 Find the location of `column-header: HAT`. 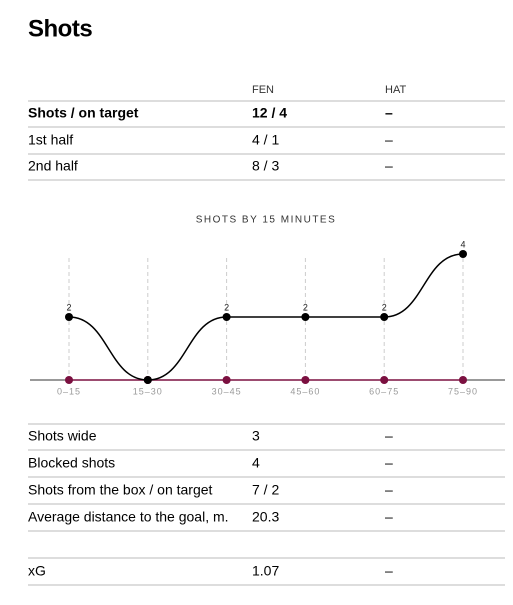

column-header: HAT is located at coordinates (395, 90).